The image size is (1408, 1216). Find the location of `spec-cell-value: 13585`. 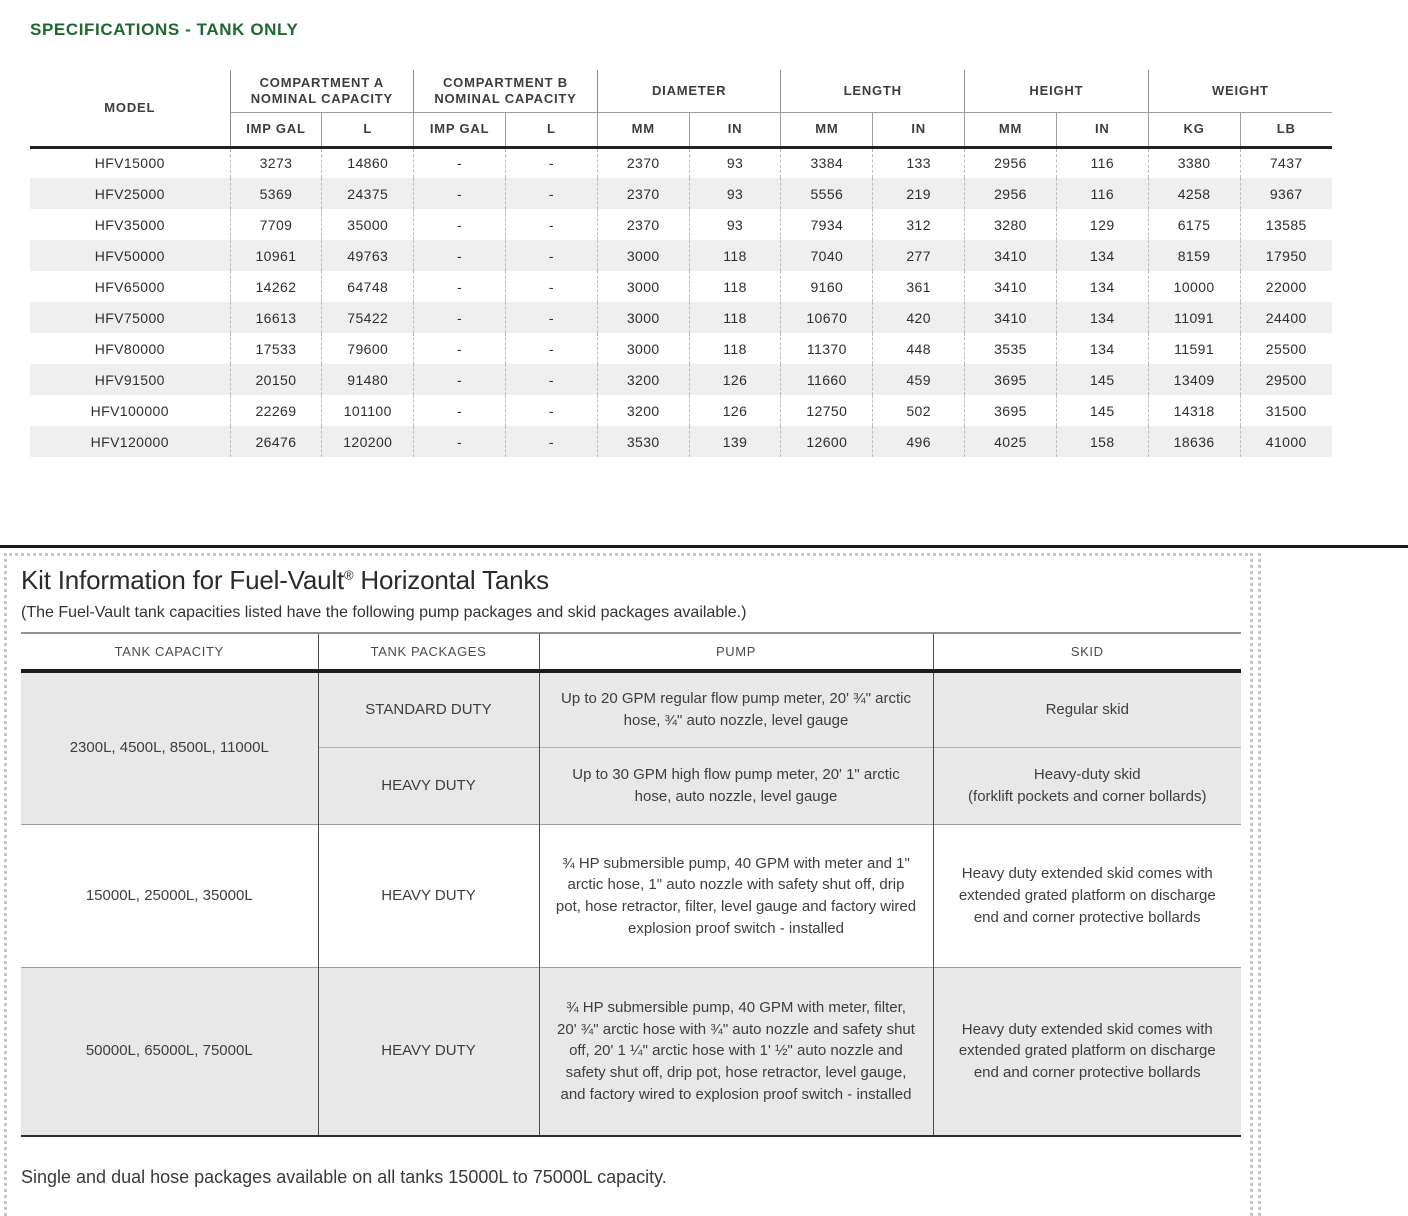

spec-cell-value: 13585 is located at coordinates (1285, 224).